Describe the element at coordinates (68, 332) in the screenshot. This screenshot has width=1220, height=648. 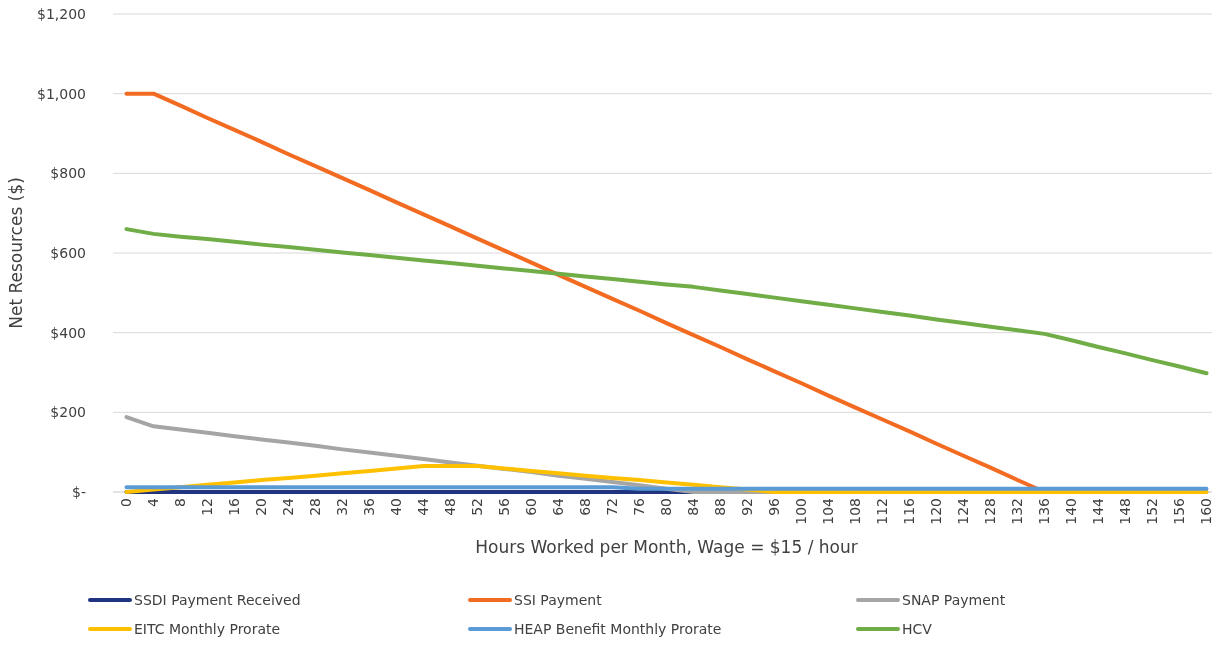
I see `y-tick-label: $400` at that location.